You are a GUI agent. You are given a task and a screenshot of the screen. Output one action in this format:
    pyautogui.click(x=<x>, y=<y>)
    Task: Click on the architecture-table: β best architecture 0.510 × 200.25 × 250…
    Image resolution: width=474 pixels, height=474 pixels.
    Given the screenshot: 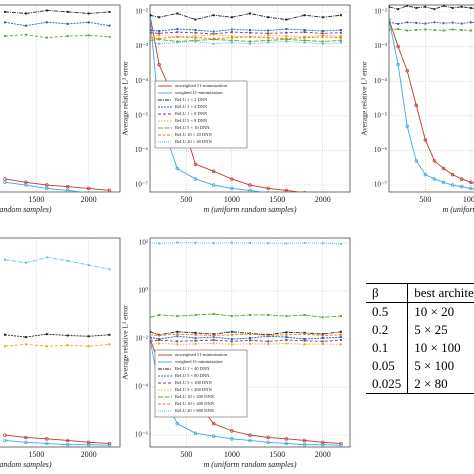 What is the action you would take?
    pyautogui.click(x=420, y=338)
    